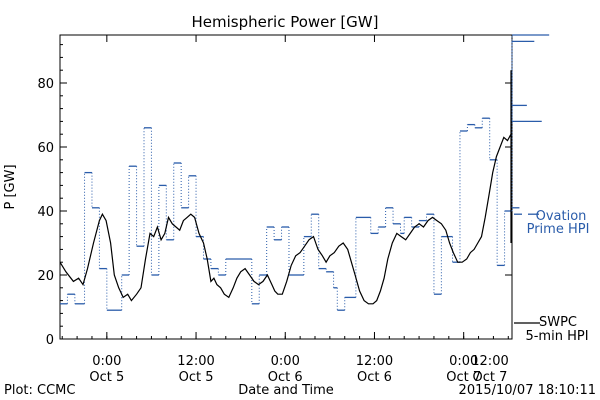 This screenshot has width=600, height=400. What do you see at coordinates (45, 148) in the screenshot?
I see `y-tick-label: 60` at bounding box center [45, 148].